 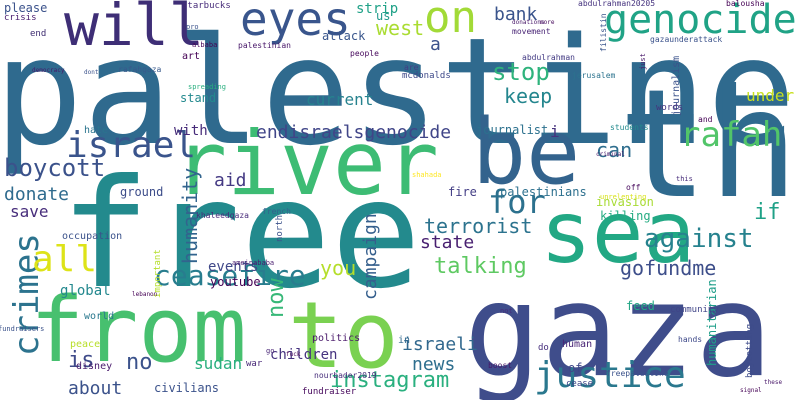 What do you see at coordinates (191, 56) in the screenshot?
I see `word: art` at bounding box center [191, 56].